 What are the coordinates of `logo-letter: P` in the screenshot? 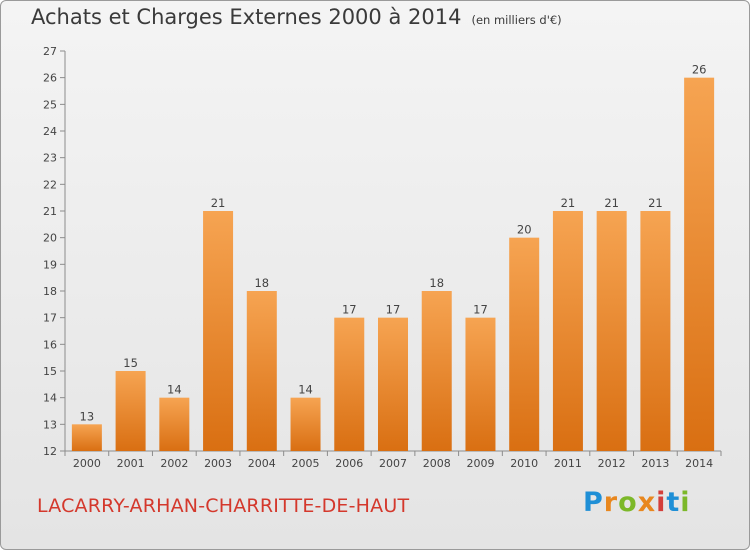 It's located at (593, 502).